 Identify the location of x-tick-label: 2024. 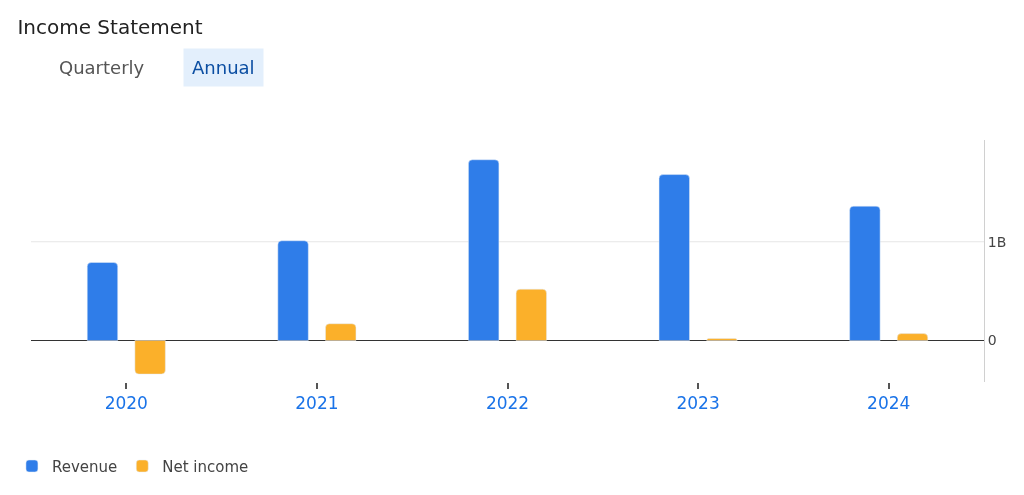
(889, 403).